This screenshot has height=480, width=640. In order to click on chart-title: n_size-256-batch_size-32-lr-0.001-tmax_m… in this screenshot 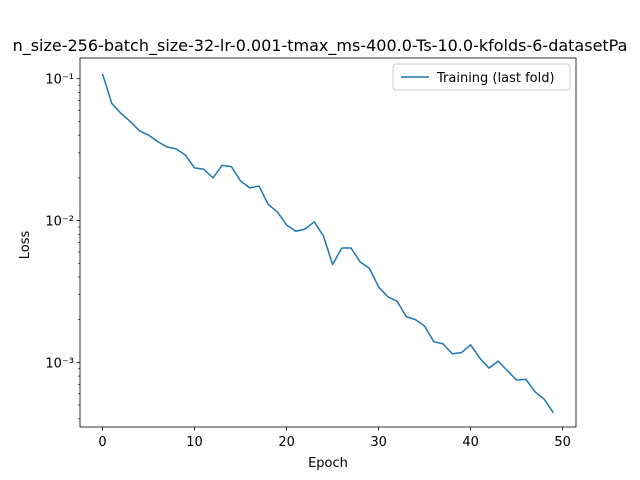, I will do `click(320, 46)`.